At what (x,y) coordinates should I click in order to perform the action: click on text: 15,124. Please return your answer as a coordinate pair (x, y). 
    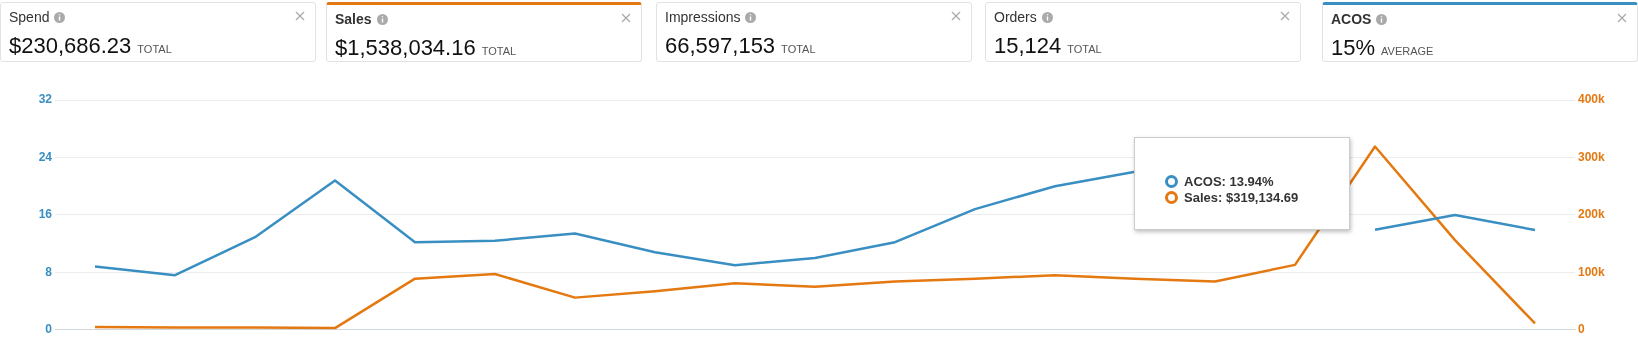
    Looking at the image, I should click on (1028, 45).